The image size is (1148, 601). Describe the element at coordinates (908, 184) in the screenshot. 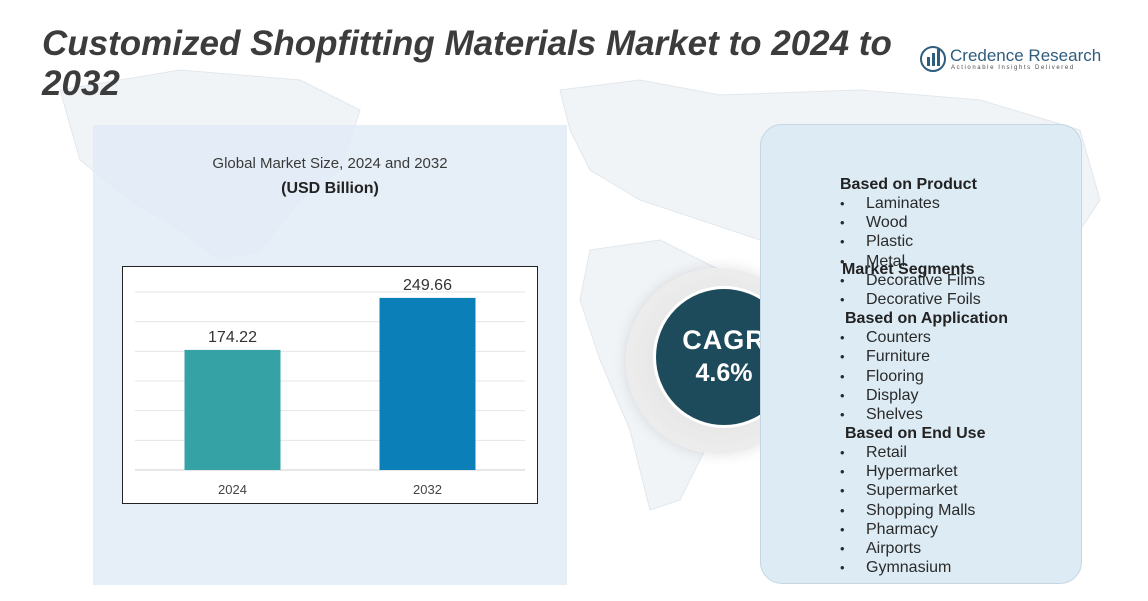

I see `segment-group-title: Based on Product` at that location.